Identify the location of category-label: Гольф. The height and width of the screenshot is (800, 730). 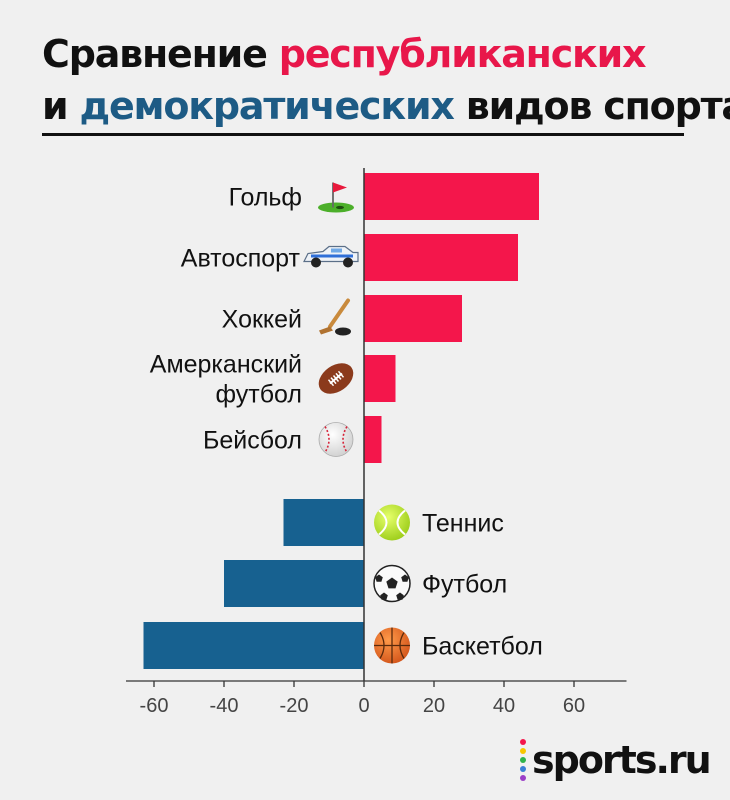
(265, 198).